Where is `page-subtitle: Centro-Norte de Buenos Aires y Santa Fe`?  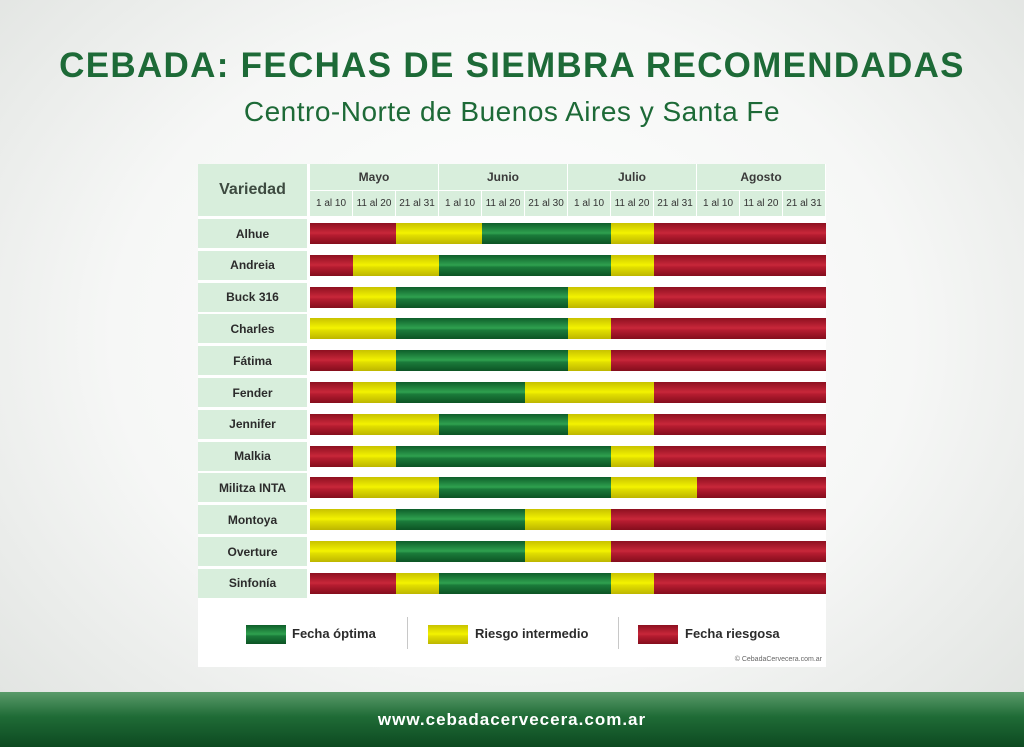
page-subtitle: Centro-Norte de Buenos Aires y Santa Fe is located at coordinates (512, 111).